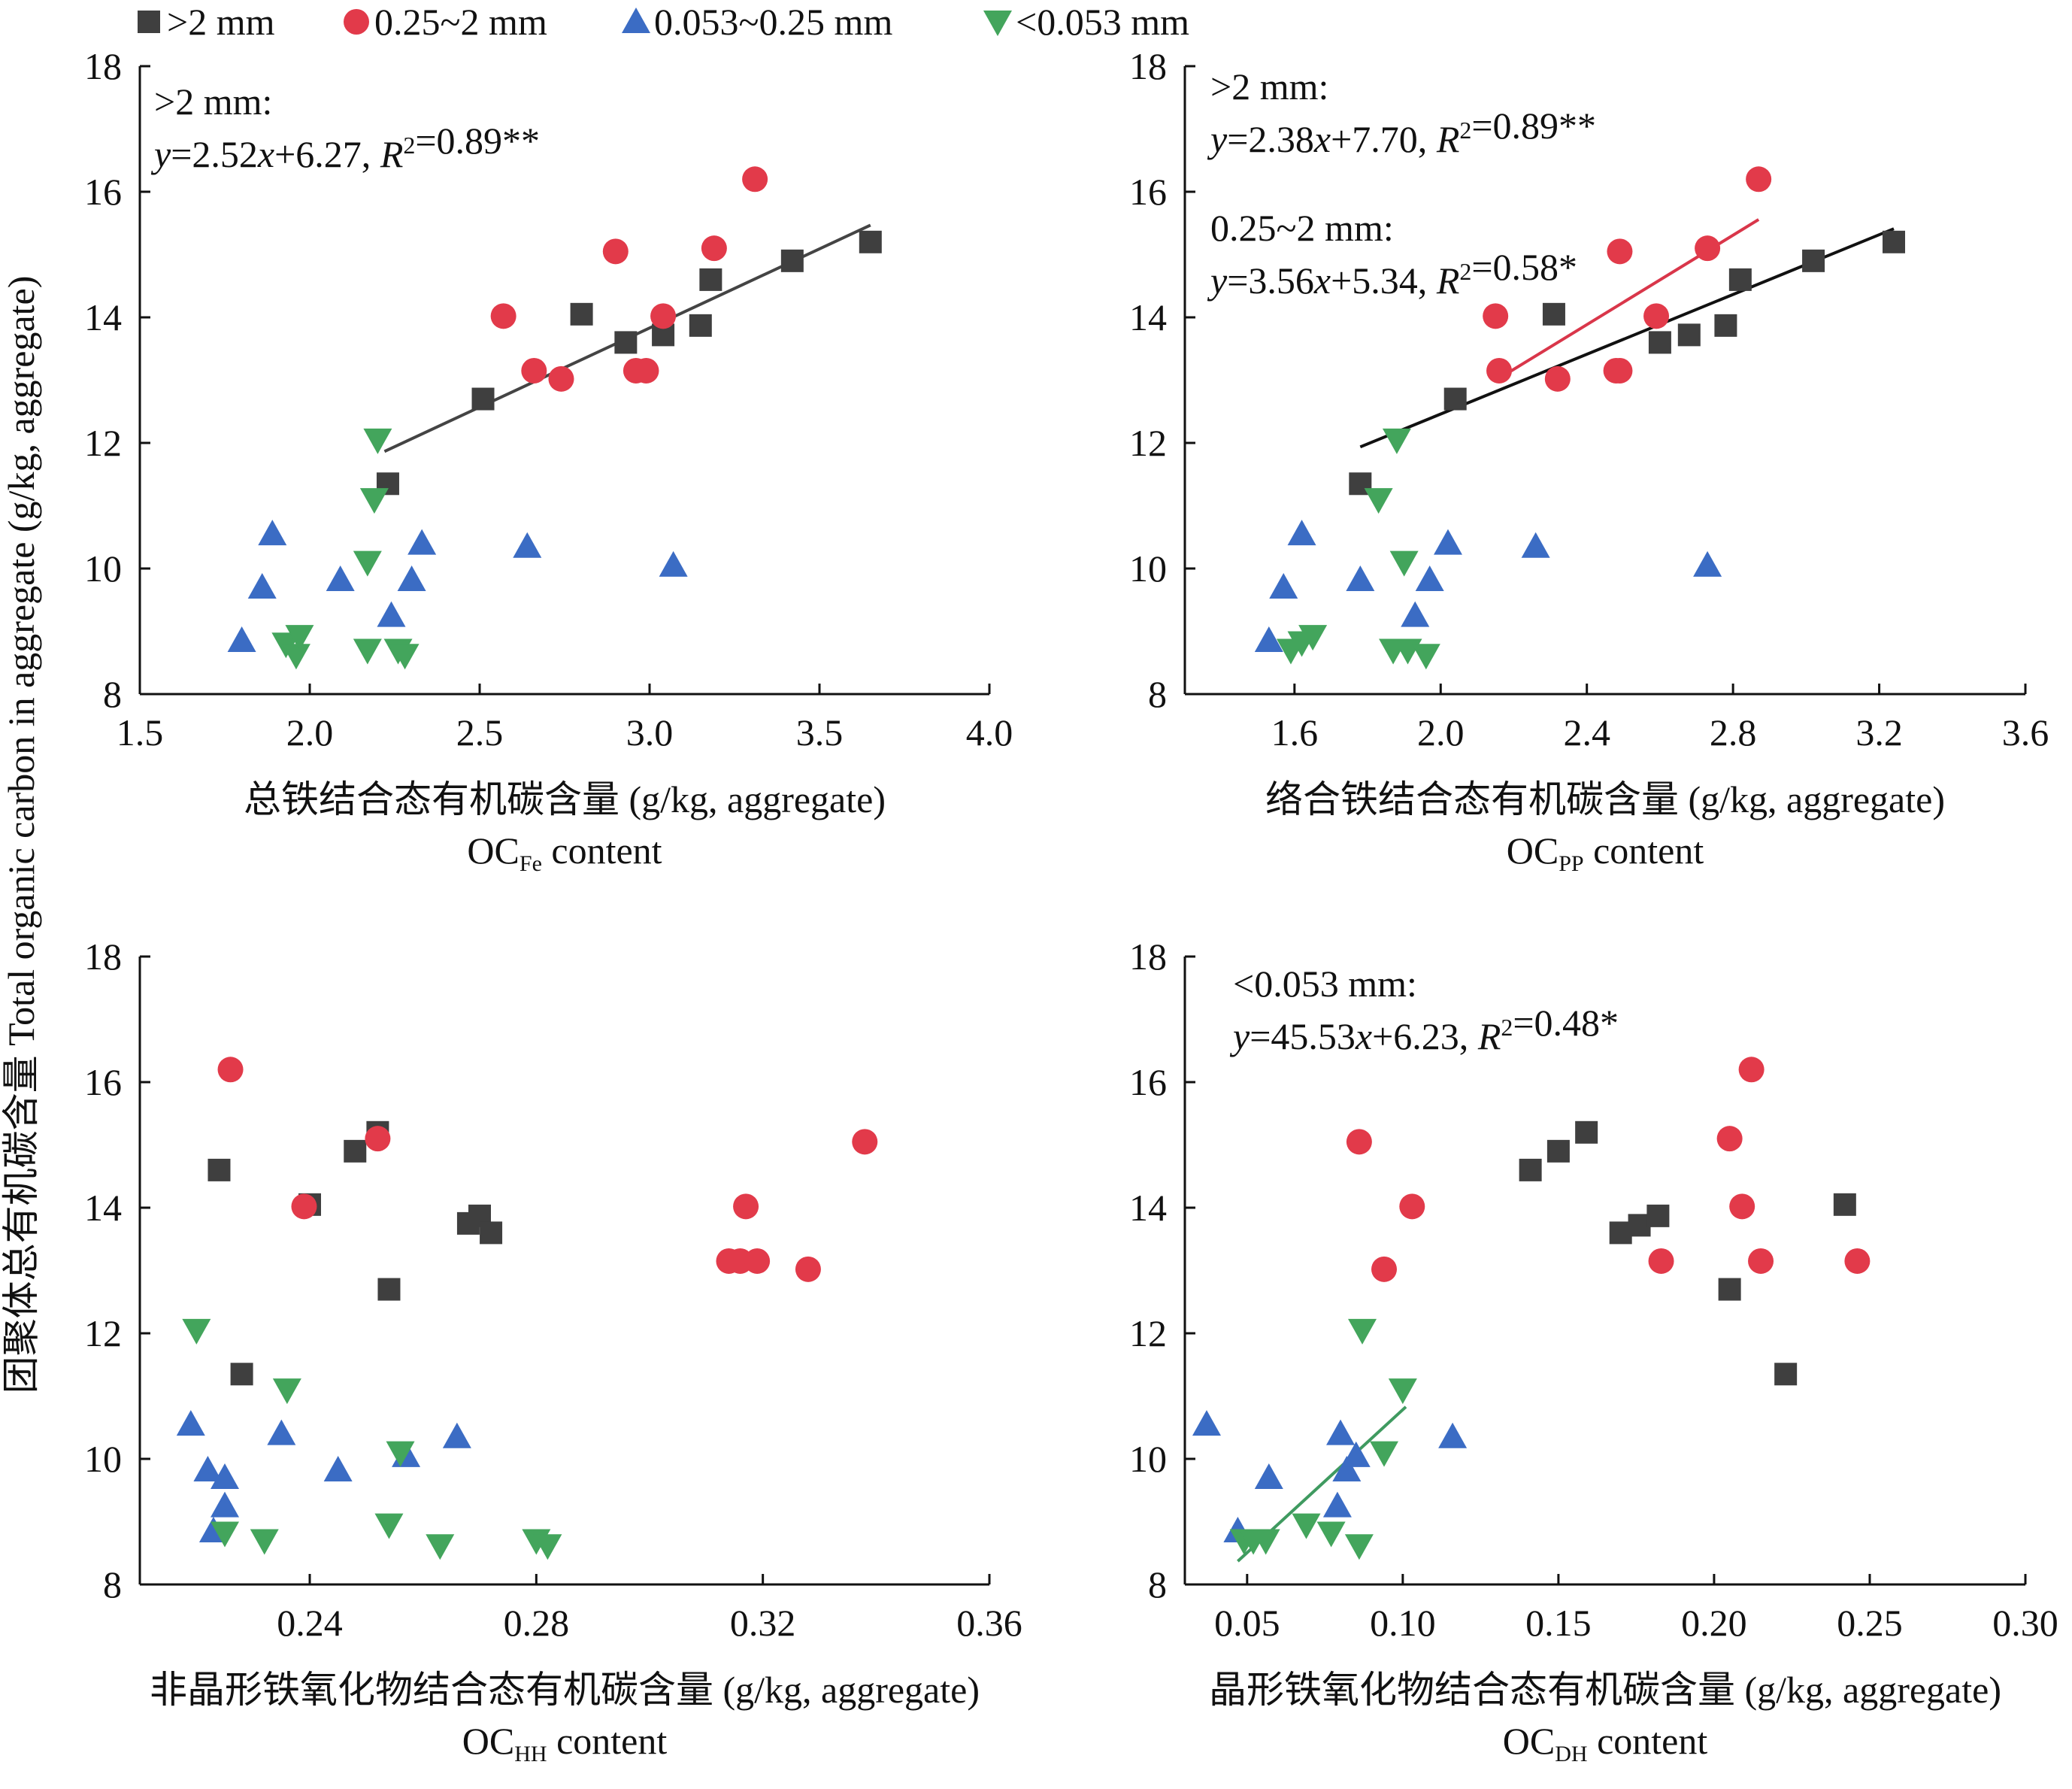 The height and width of the screenshot is (1789, 2072). What do you see at coordinates (1605, 1743) in the screenshot?
I see `x-axis-label-en: OCDH content` at bounding box center [1605, 1743].